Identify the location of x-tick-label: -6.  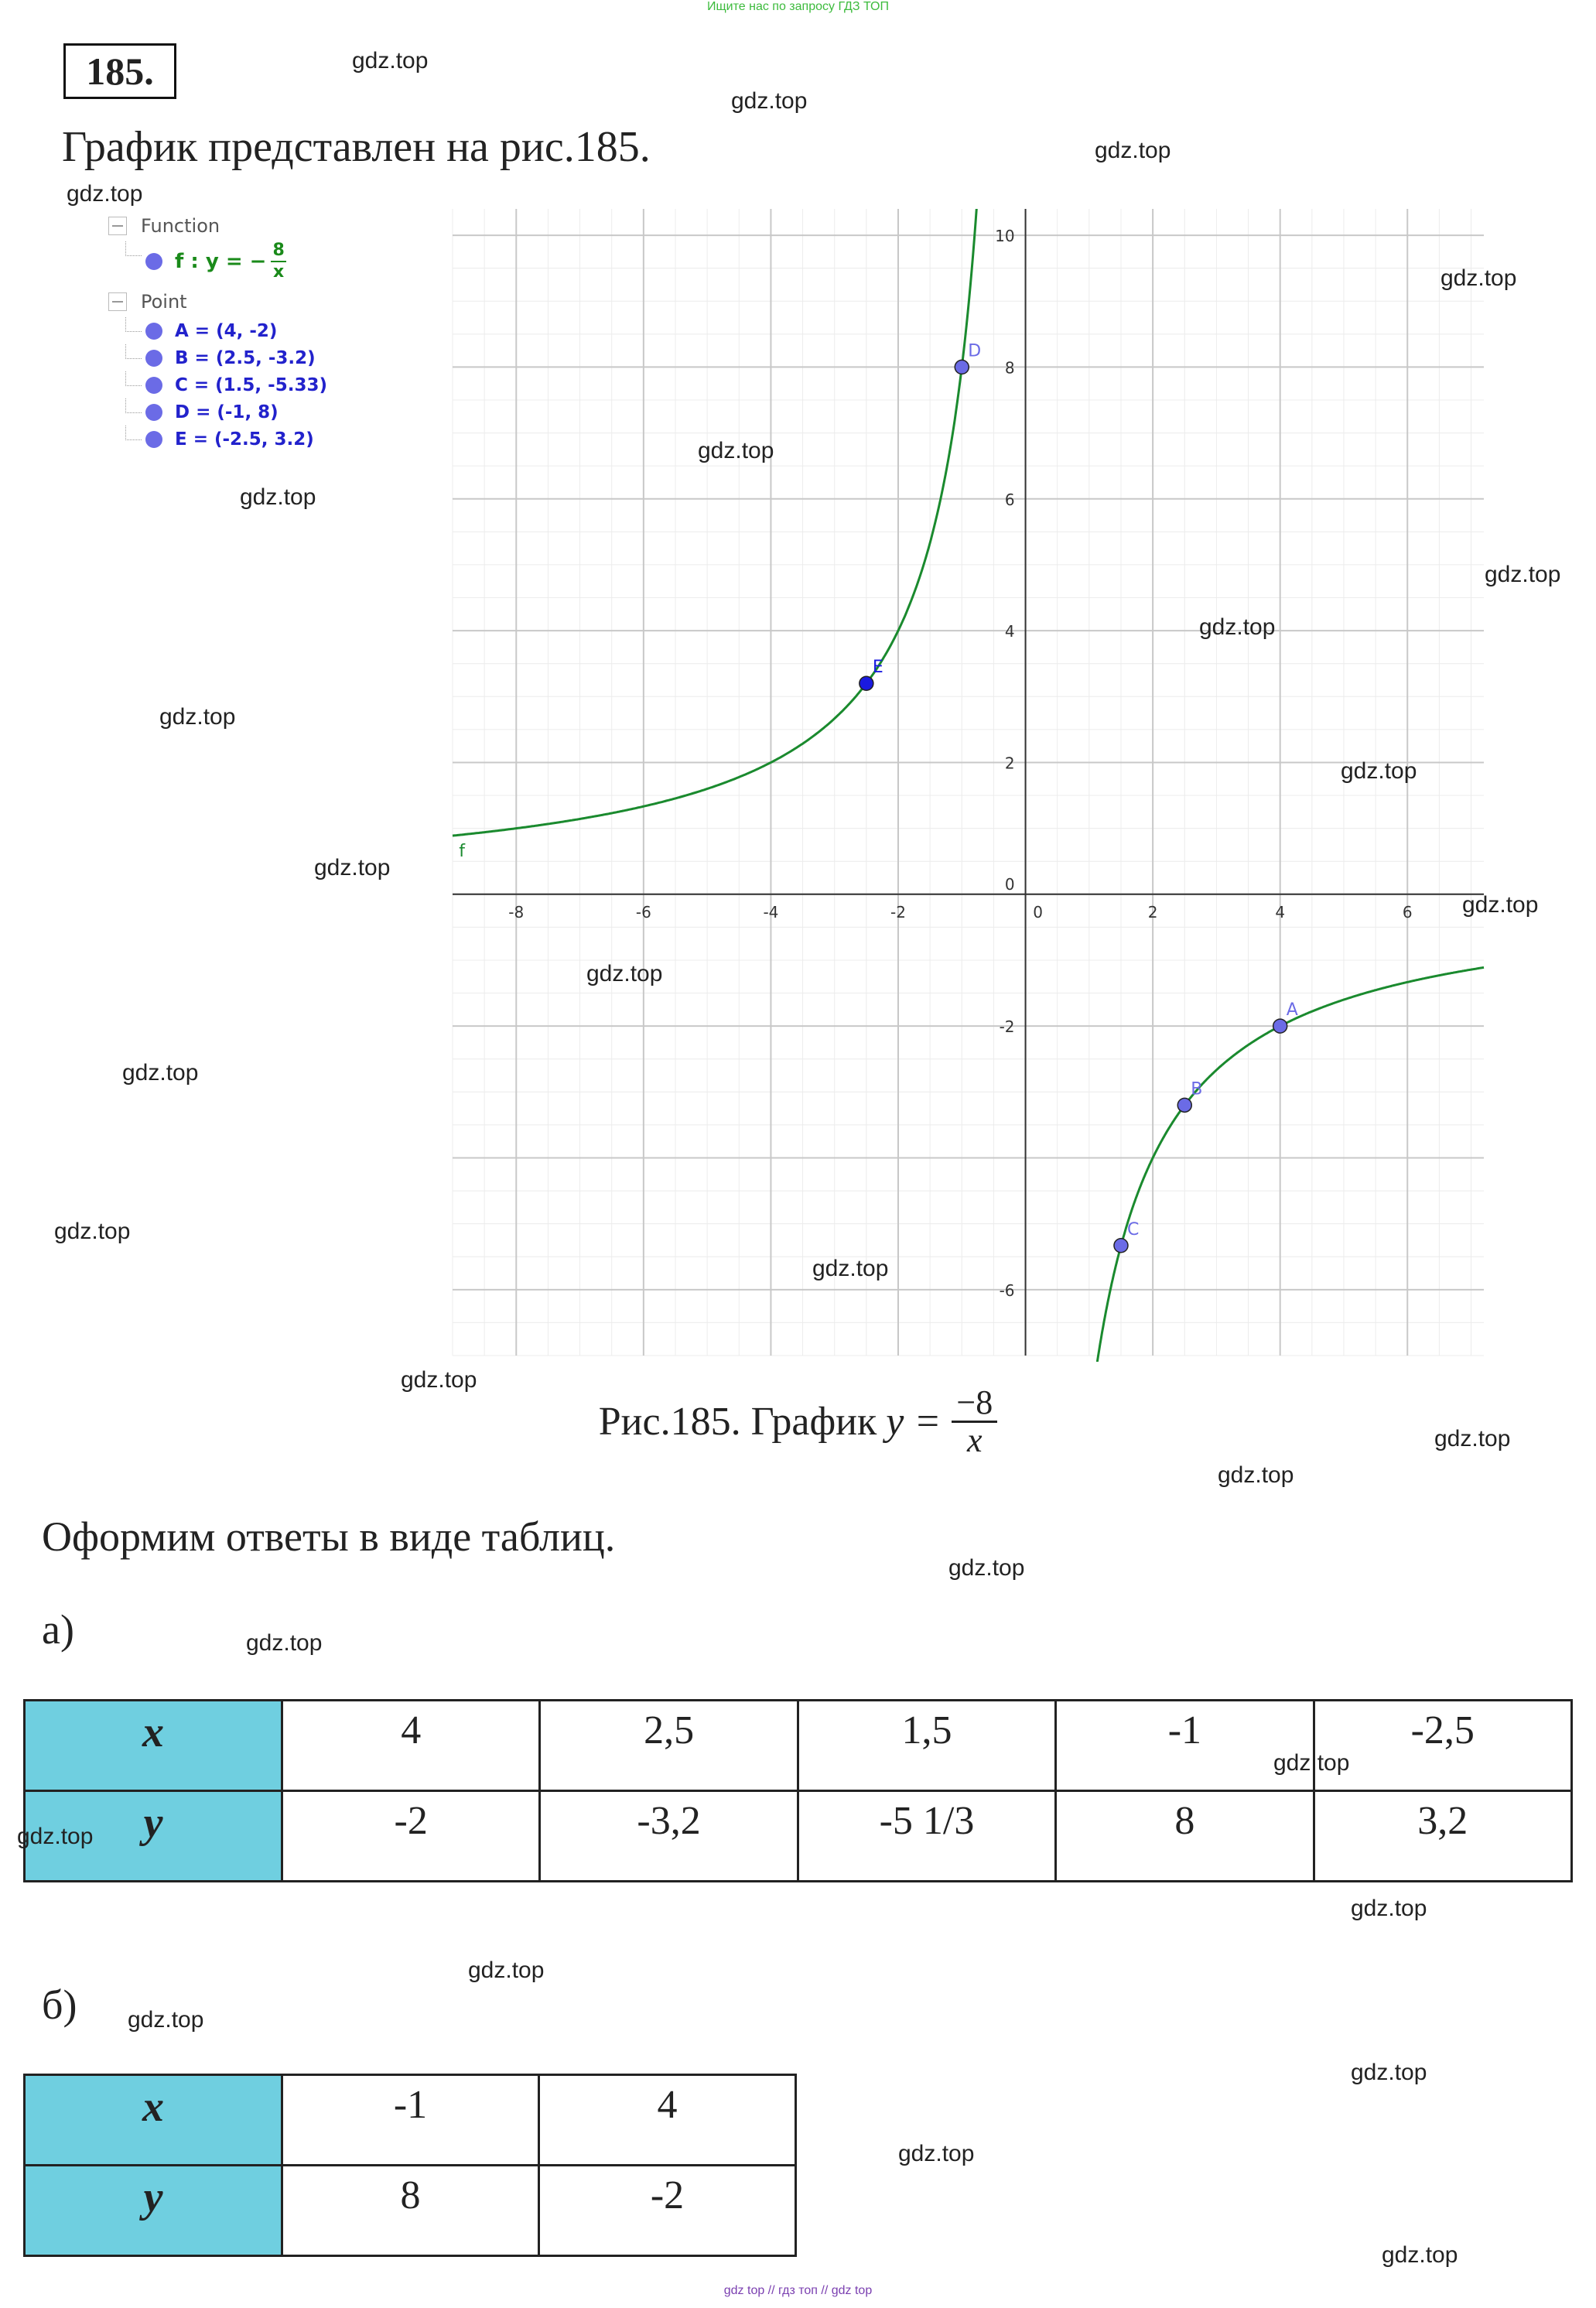
(643, 912).